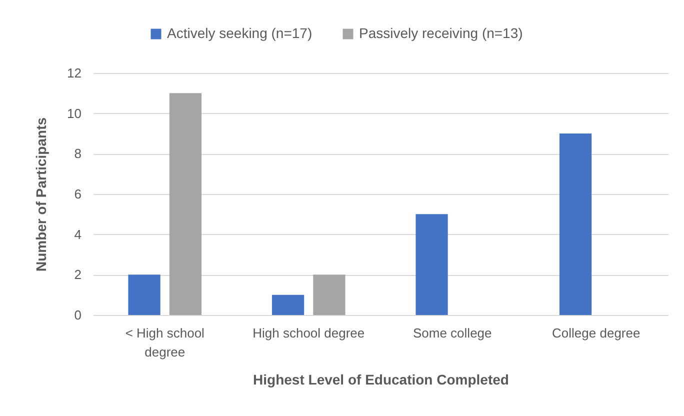 The width and height of the screenshot is (684, 416). What do you see at coordinates (78, 274) in the screenshot?
I see `y-tick-label: 2` at bounding box center [78, 274].